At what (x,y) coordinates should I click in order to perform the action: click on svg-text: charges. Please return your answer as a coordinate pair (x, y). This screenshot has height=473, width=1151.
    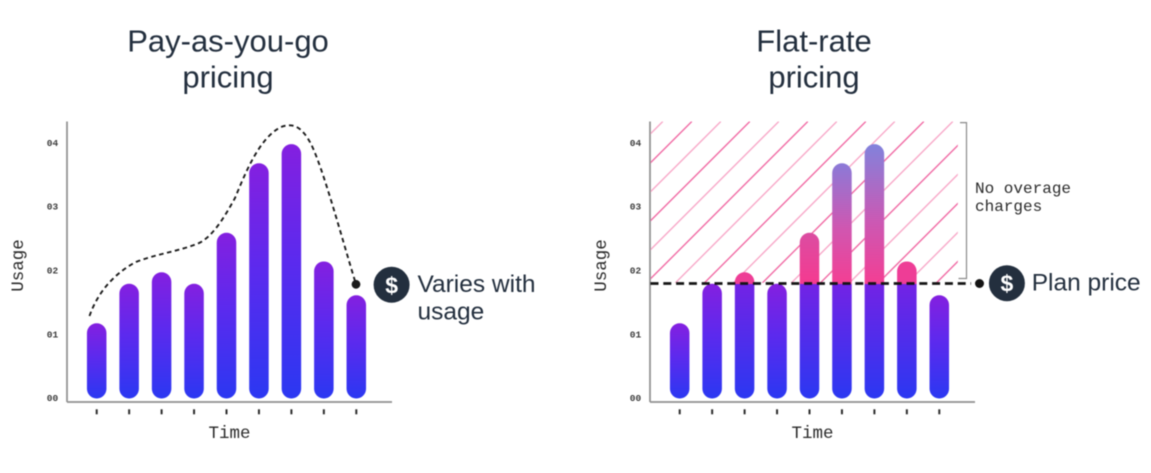
    Looking at the image, I should click on (1008, 207).